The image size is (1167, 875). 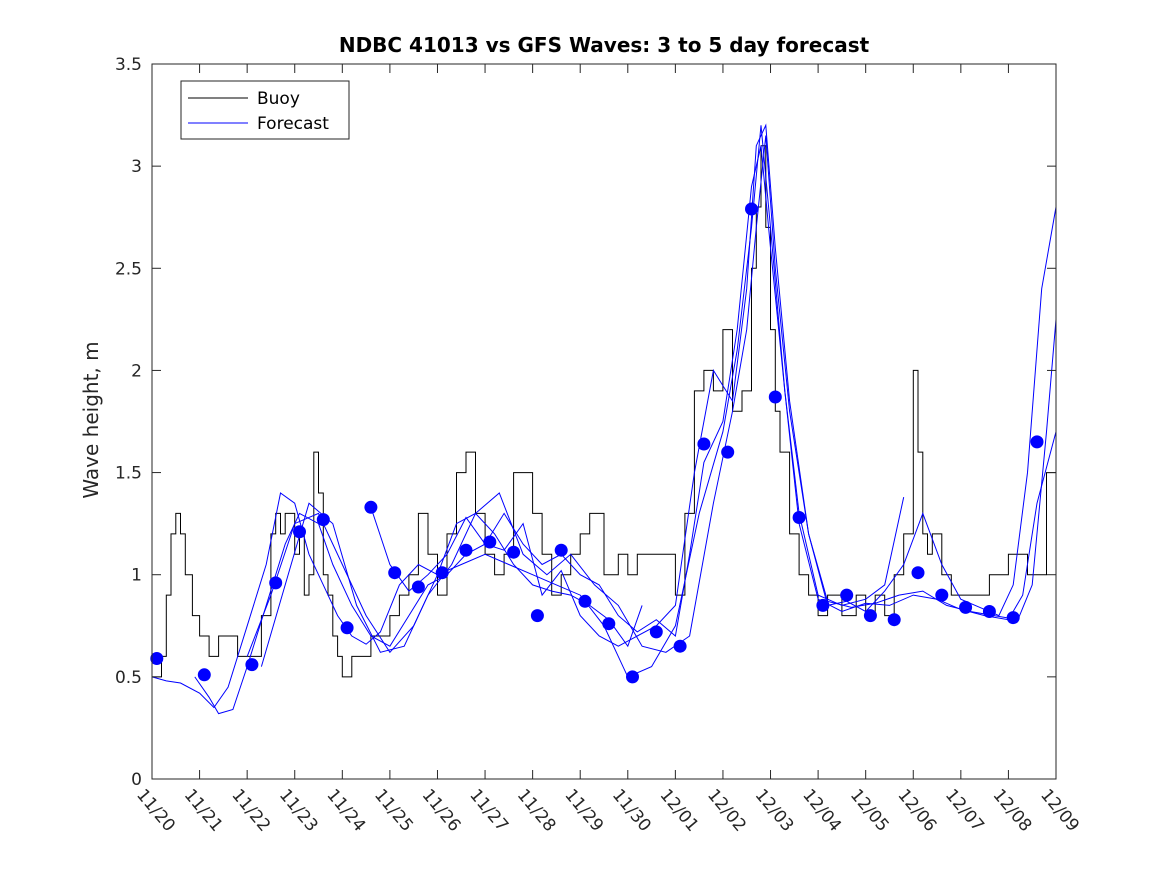 I want to click on y-tick-label: 0.5, so click(x=128, y=678).